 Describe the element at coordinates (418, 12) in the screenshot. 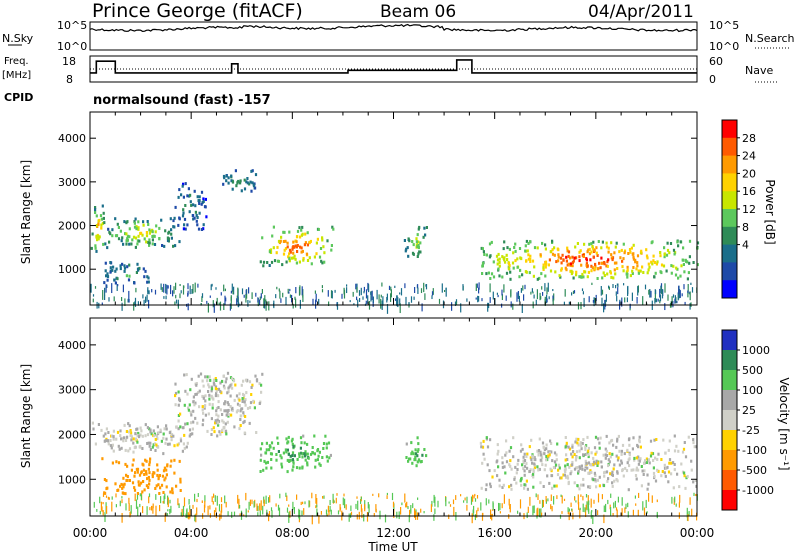

I see `beam-label: Beam 06` at that location.